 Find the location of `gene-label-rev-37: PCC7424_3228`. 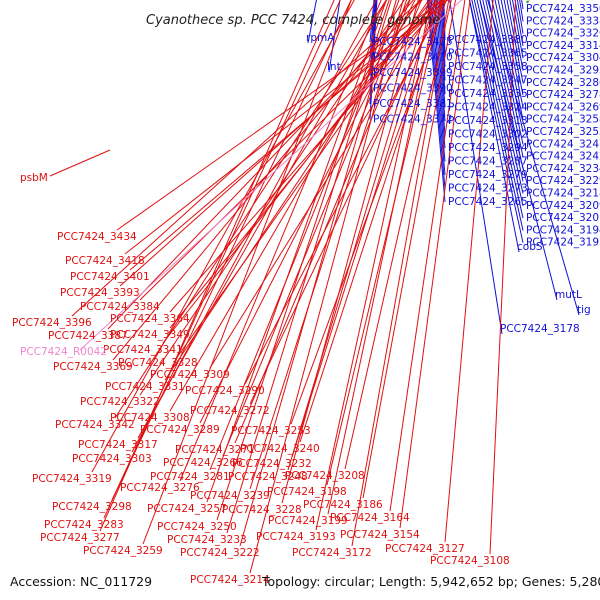

gene-label-rev-37: PCC7424_3228 is located at coordinates (262, 510).